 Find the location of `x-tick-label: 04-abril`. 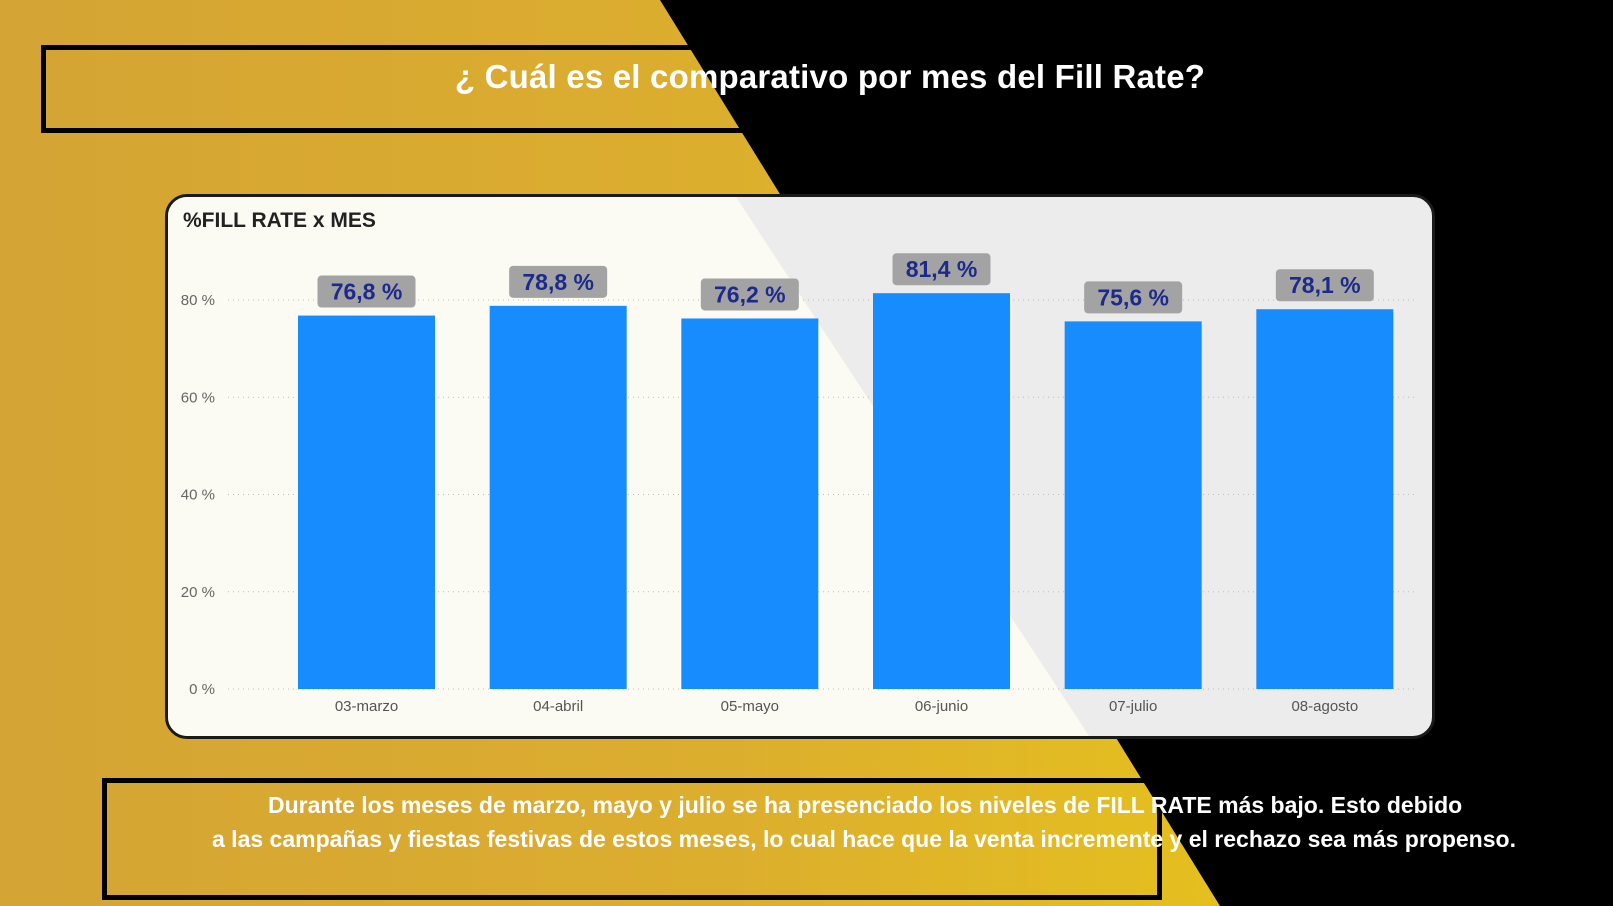

x-tick-label: 04-abril is located at coordinates (558, 706).